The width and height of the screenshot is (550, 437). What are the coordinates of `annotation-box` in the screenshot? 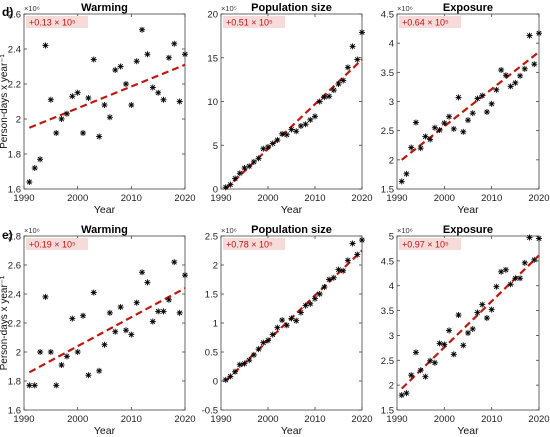 It's located at (254, 22).